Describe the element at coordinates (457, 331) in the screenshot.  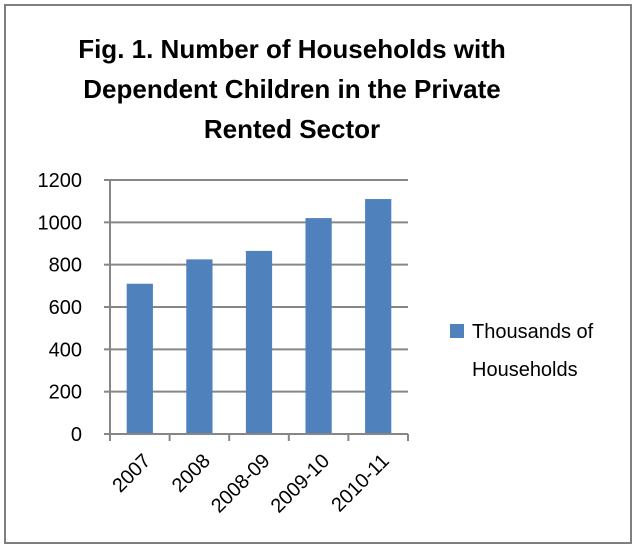
I see `legend-swatch` at that location.